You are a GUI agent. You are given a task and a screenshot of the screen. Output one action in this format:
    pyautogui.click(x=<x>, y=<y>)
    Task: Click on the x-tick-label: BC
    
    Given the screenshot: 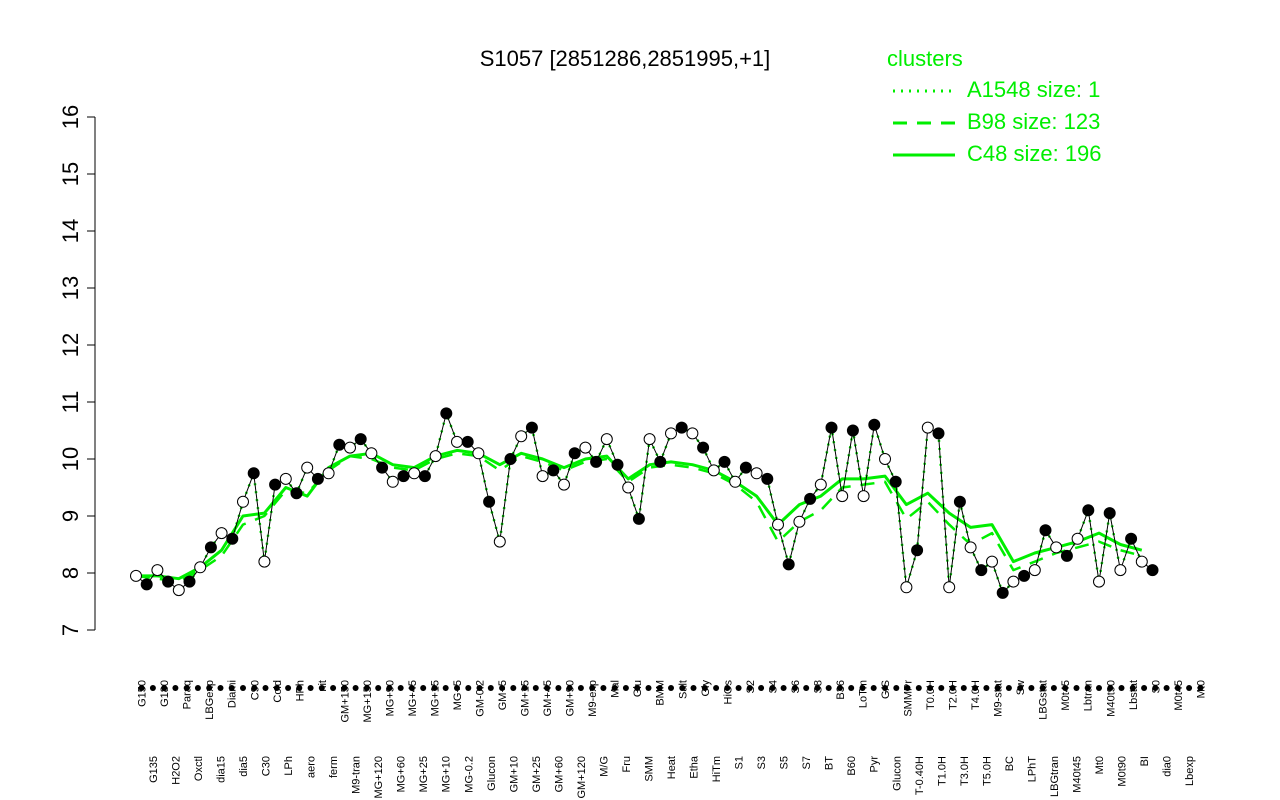 What is the action you would take?
    pyautogui.click(x=1010, y=763)
    